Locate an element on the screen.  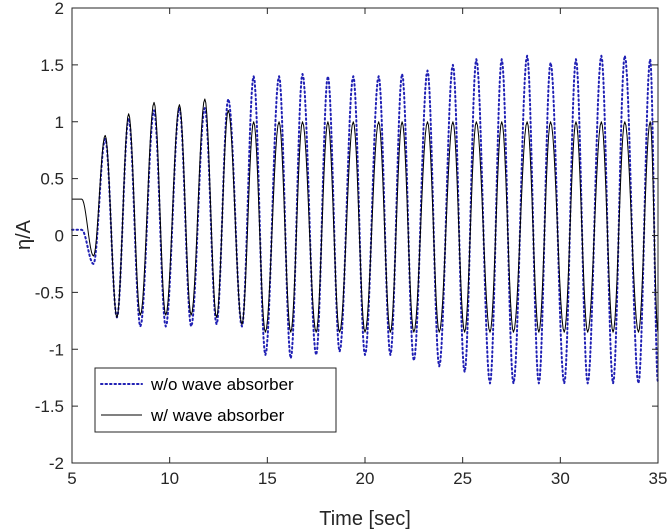
y-axis-title: η/A is located at coordinates (24, 234).